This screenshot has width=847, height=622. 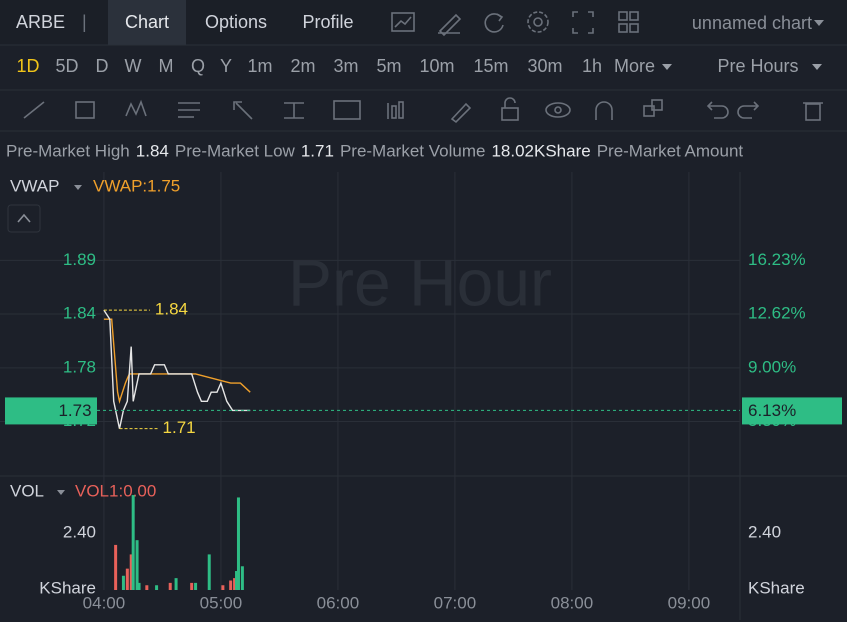 What do you see at coordinates (79, 532) in the screenshot?
I see `y-tick-label: 2.40` at bounding box center [79, 532].